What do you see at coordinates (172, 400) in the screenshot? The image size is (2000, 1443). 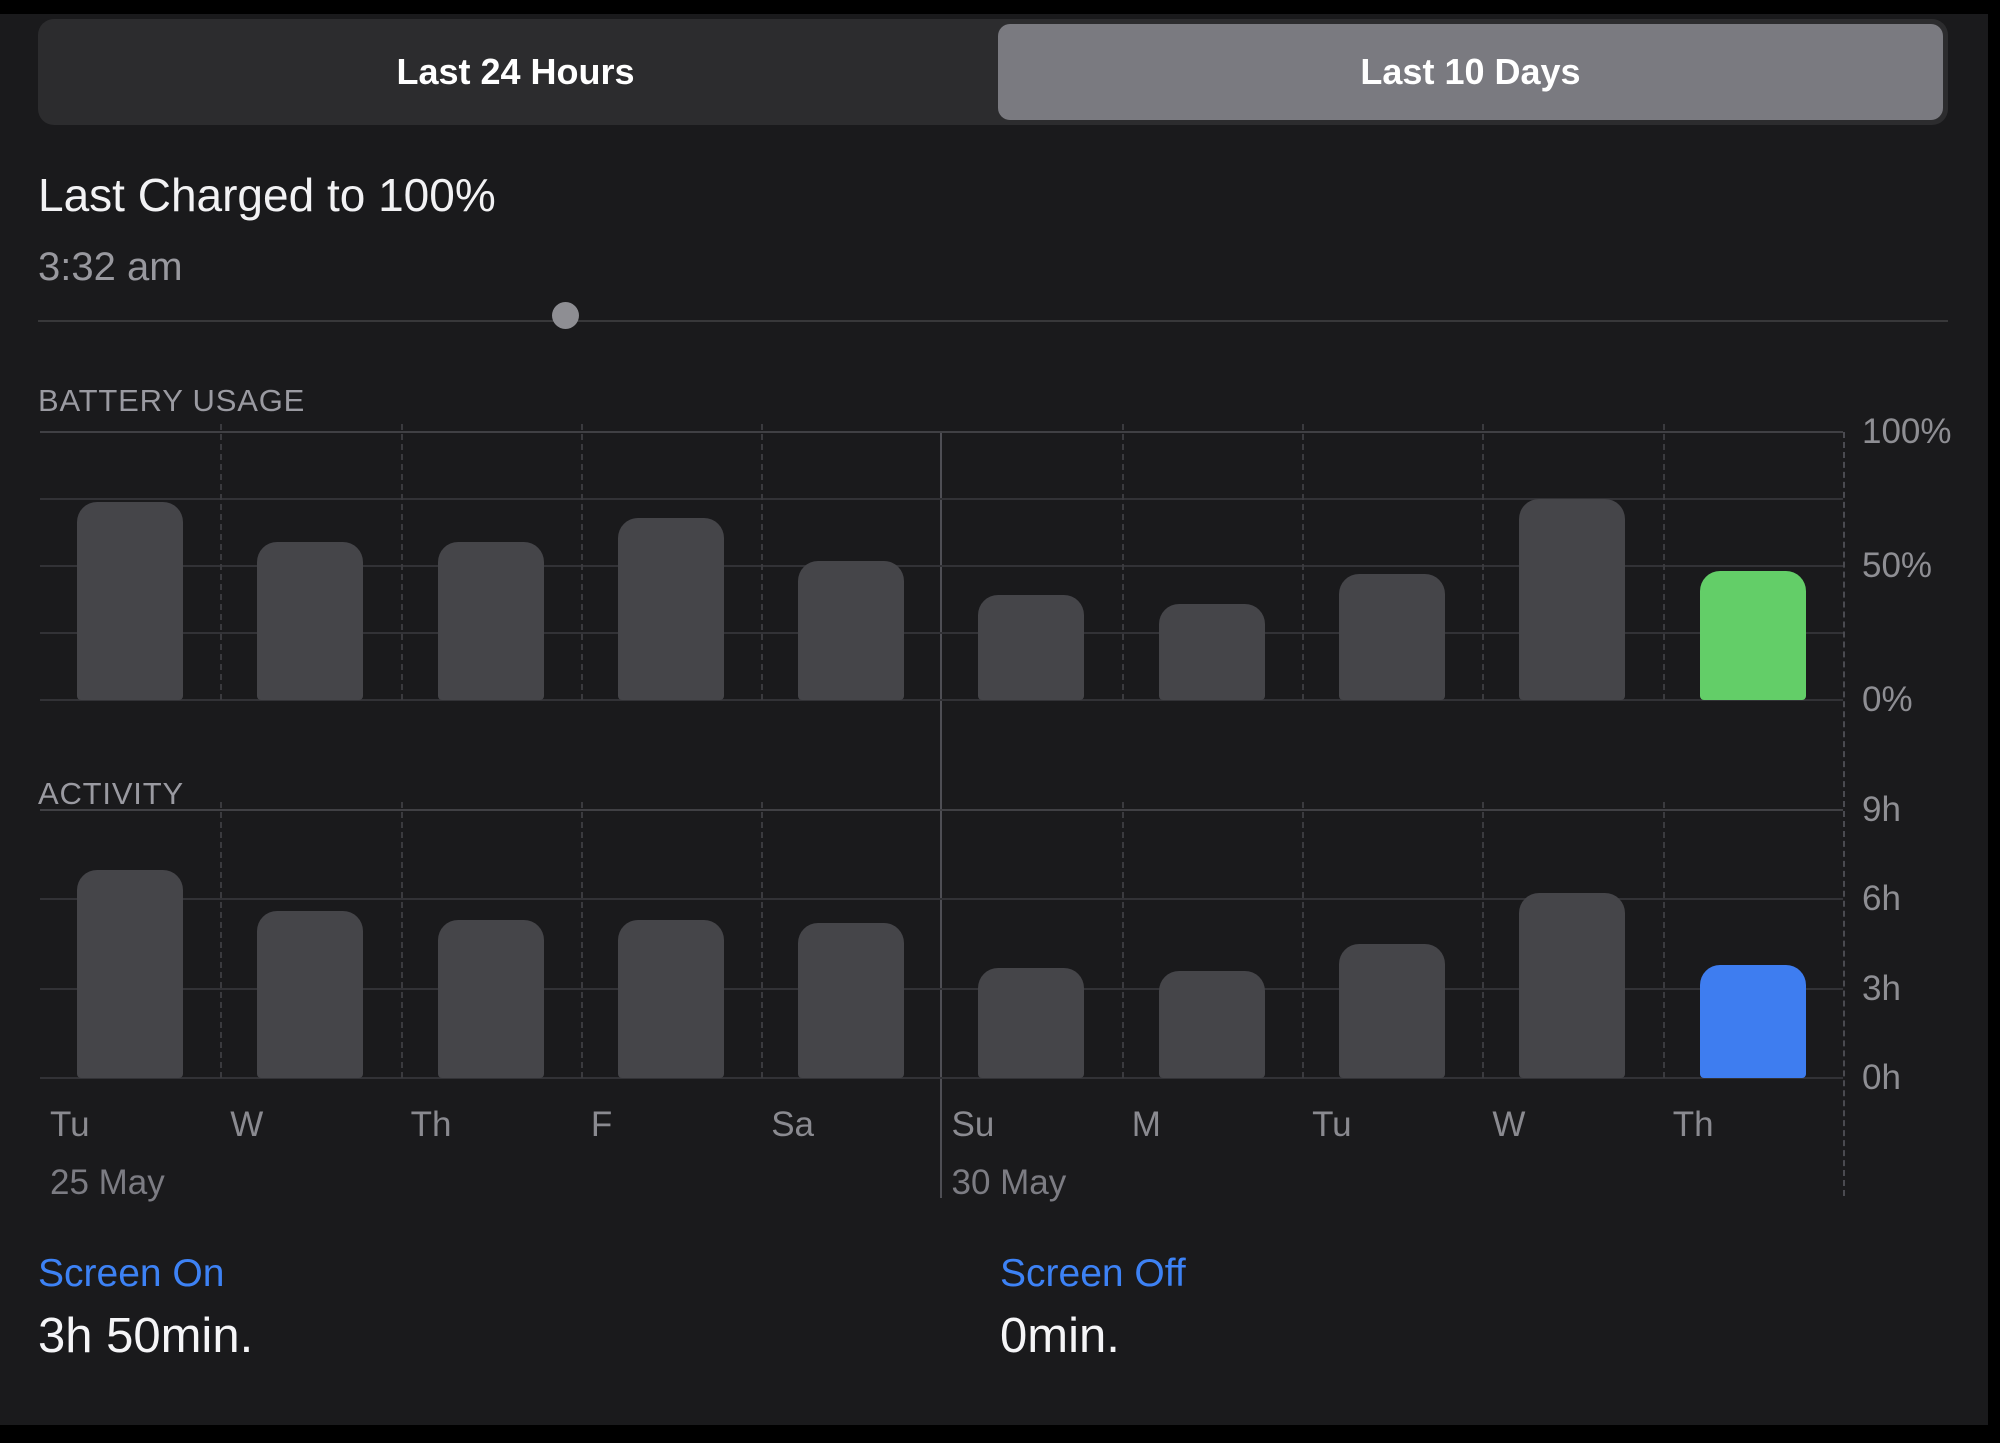 I see `battery-usage-heading: BATTERY USAGE` at bounding box center [172, 400].